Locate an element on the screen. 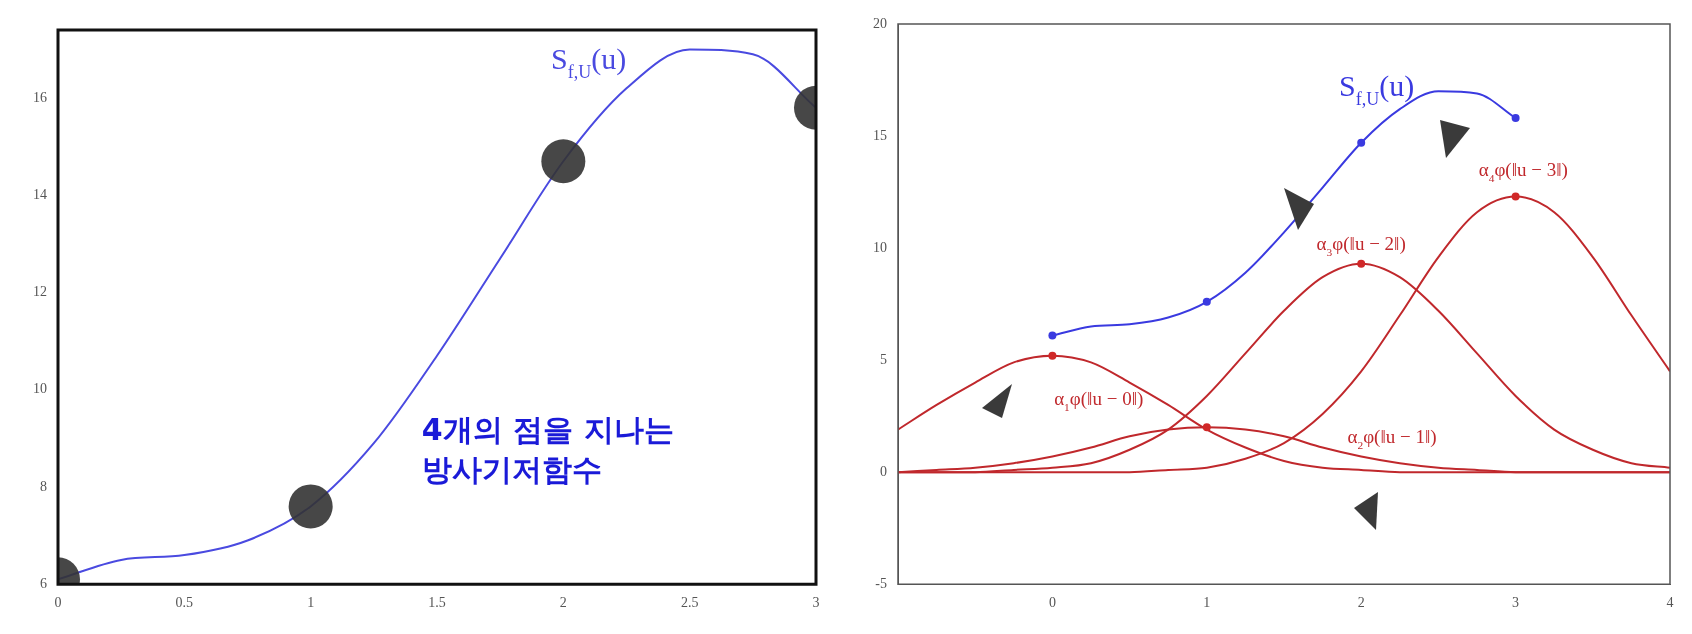 The width and height of the screenshot is (1692, 634). annotation: 4개의 점을 지나는 방사기저함수 is located at coordinates (547, 450).